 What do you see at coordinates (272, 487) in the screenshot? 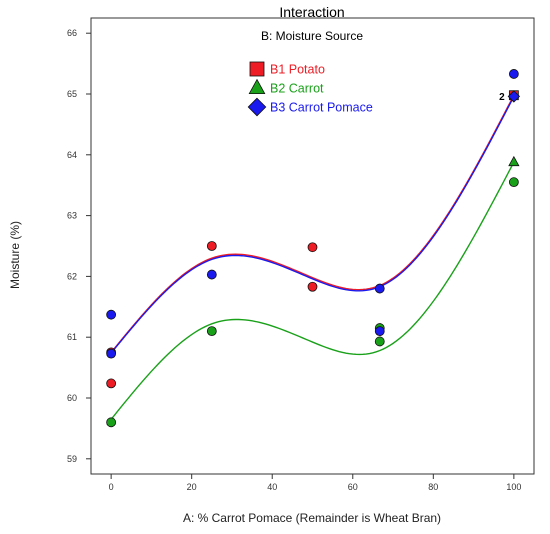
I see `x-tick-label: 40` at bounding box center [272, 487].